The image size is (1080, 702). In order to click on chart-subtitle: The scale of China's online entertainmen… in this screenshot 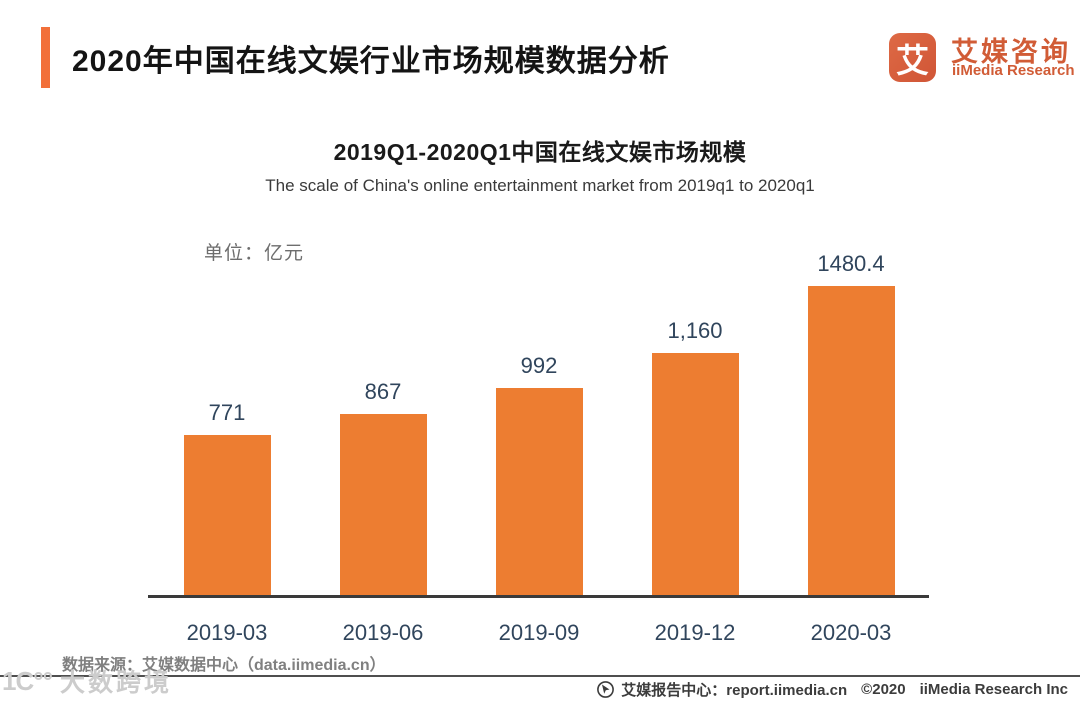, I will do `click(540, 185)`.